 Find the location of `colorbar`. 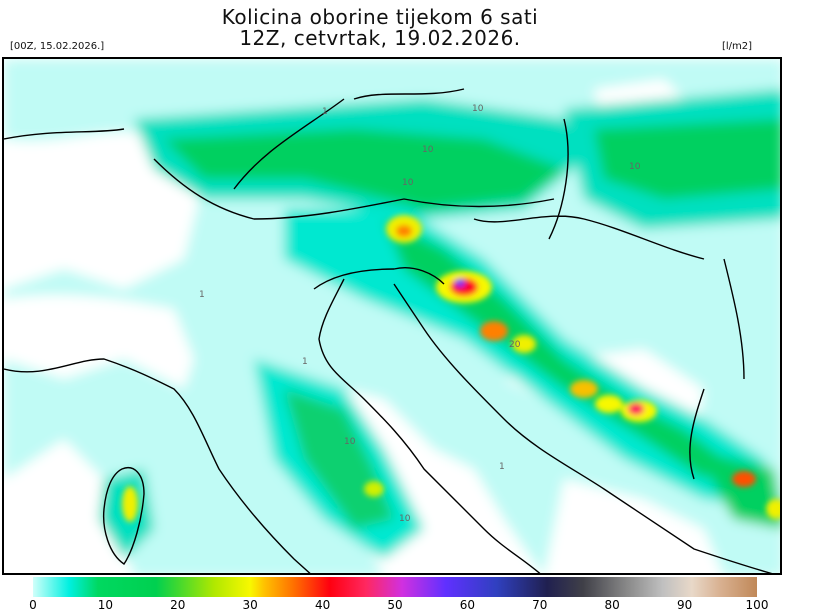

colorbar is located at coordinates (395, 587).